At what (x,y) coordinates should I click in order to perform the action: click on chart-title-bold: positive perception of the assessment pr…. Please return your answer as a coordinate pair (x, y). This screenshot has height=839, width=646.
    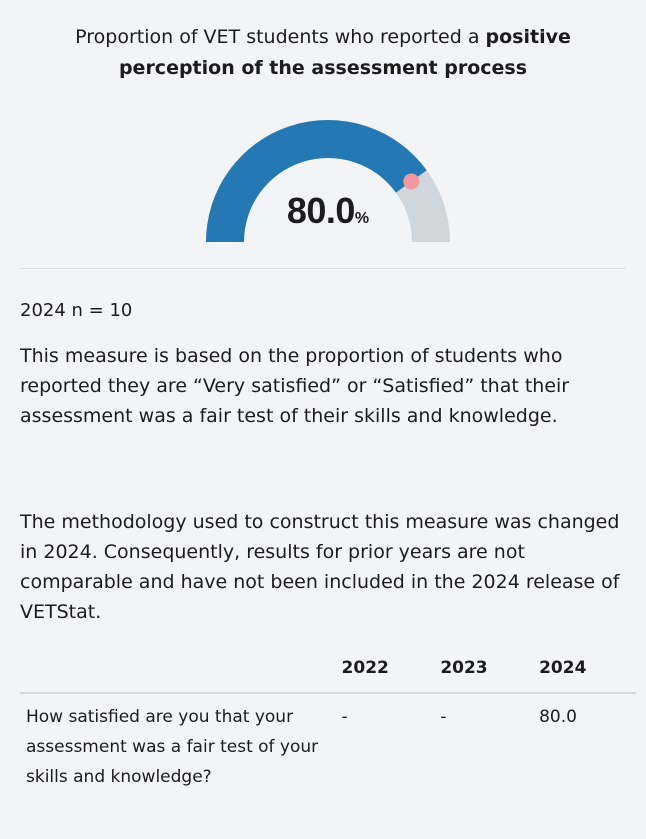
    Looking at the image, I should click on (344, 52).